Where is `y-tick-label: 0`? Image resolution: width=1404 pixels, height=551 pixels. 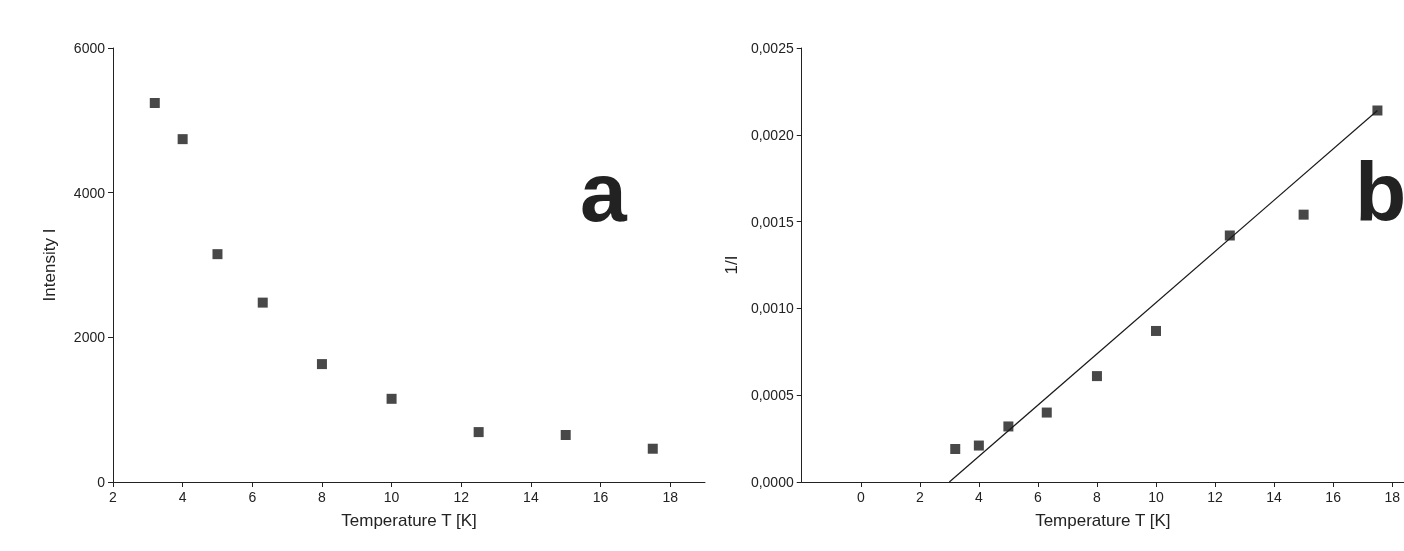
y-tick-label: 0 is located at coordinates (101, 482).